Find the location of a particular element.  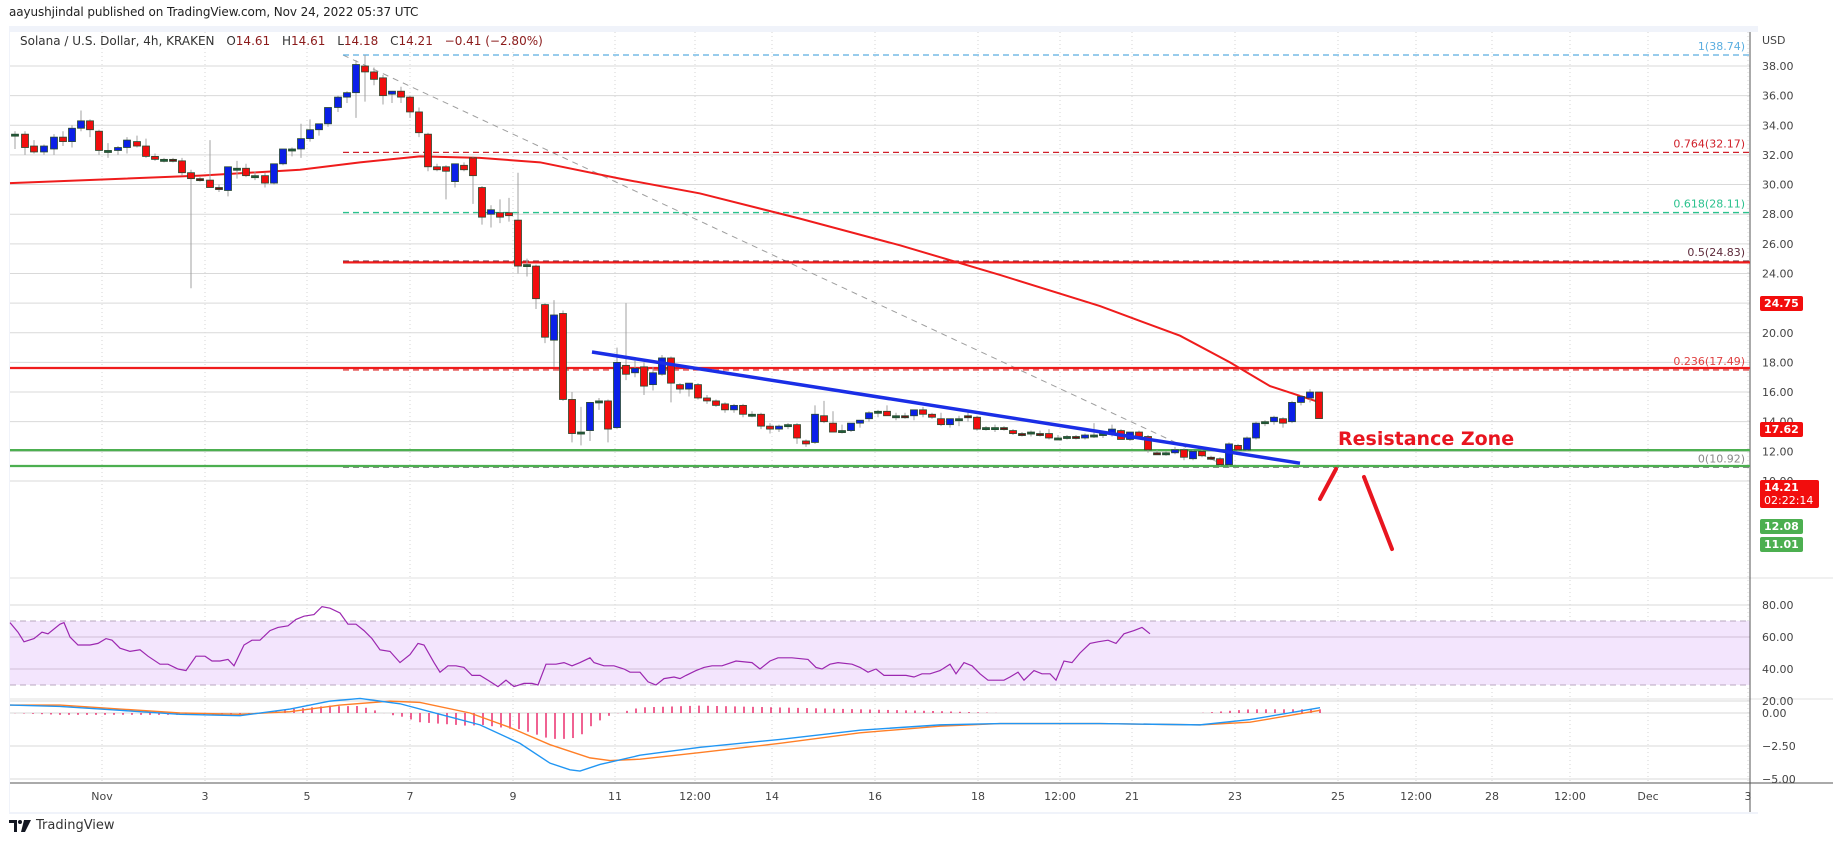

footer-brand: TradingView is located at coordinates (62, 825).